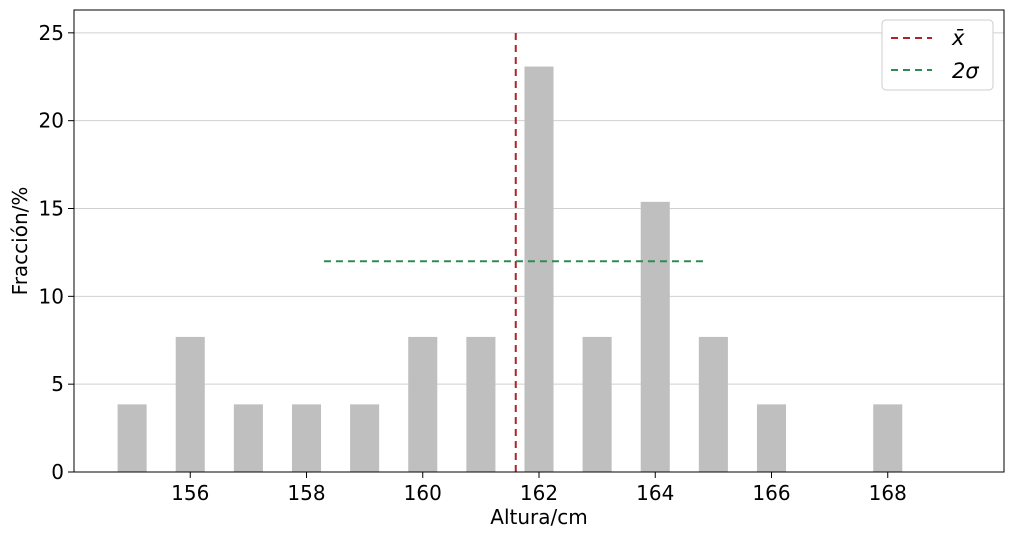  What do you see at coordinates (20, 241) in the screenshot?
I see `y-axis-label: Fracción/%` at bounding box center [20, 241].